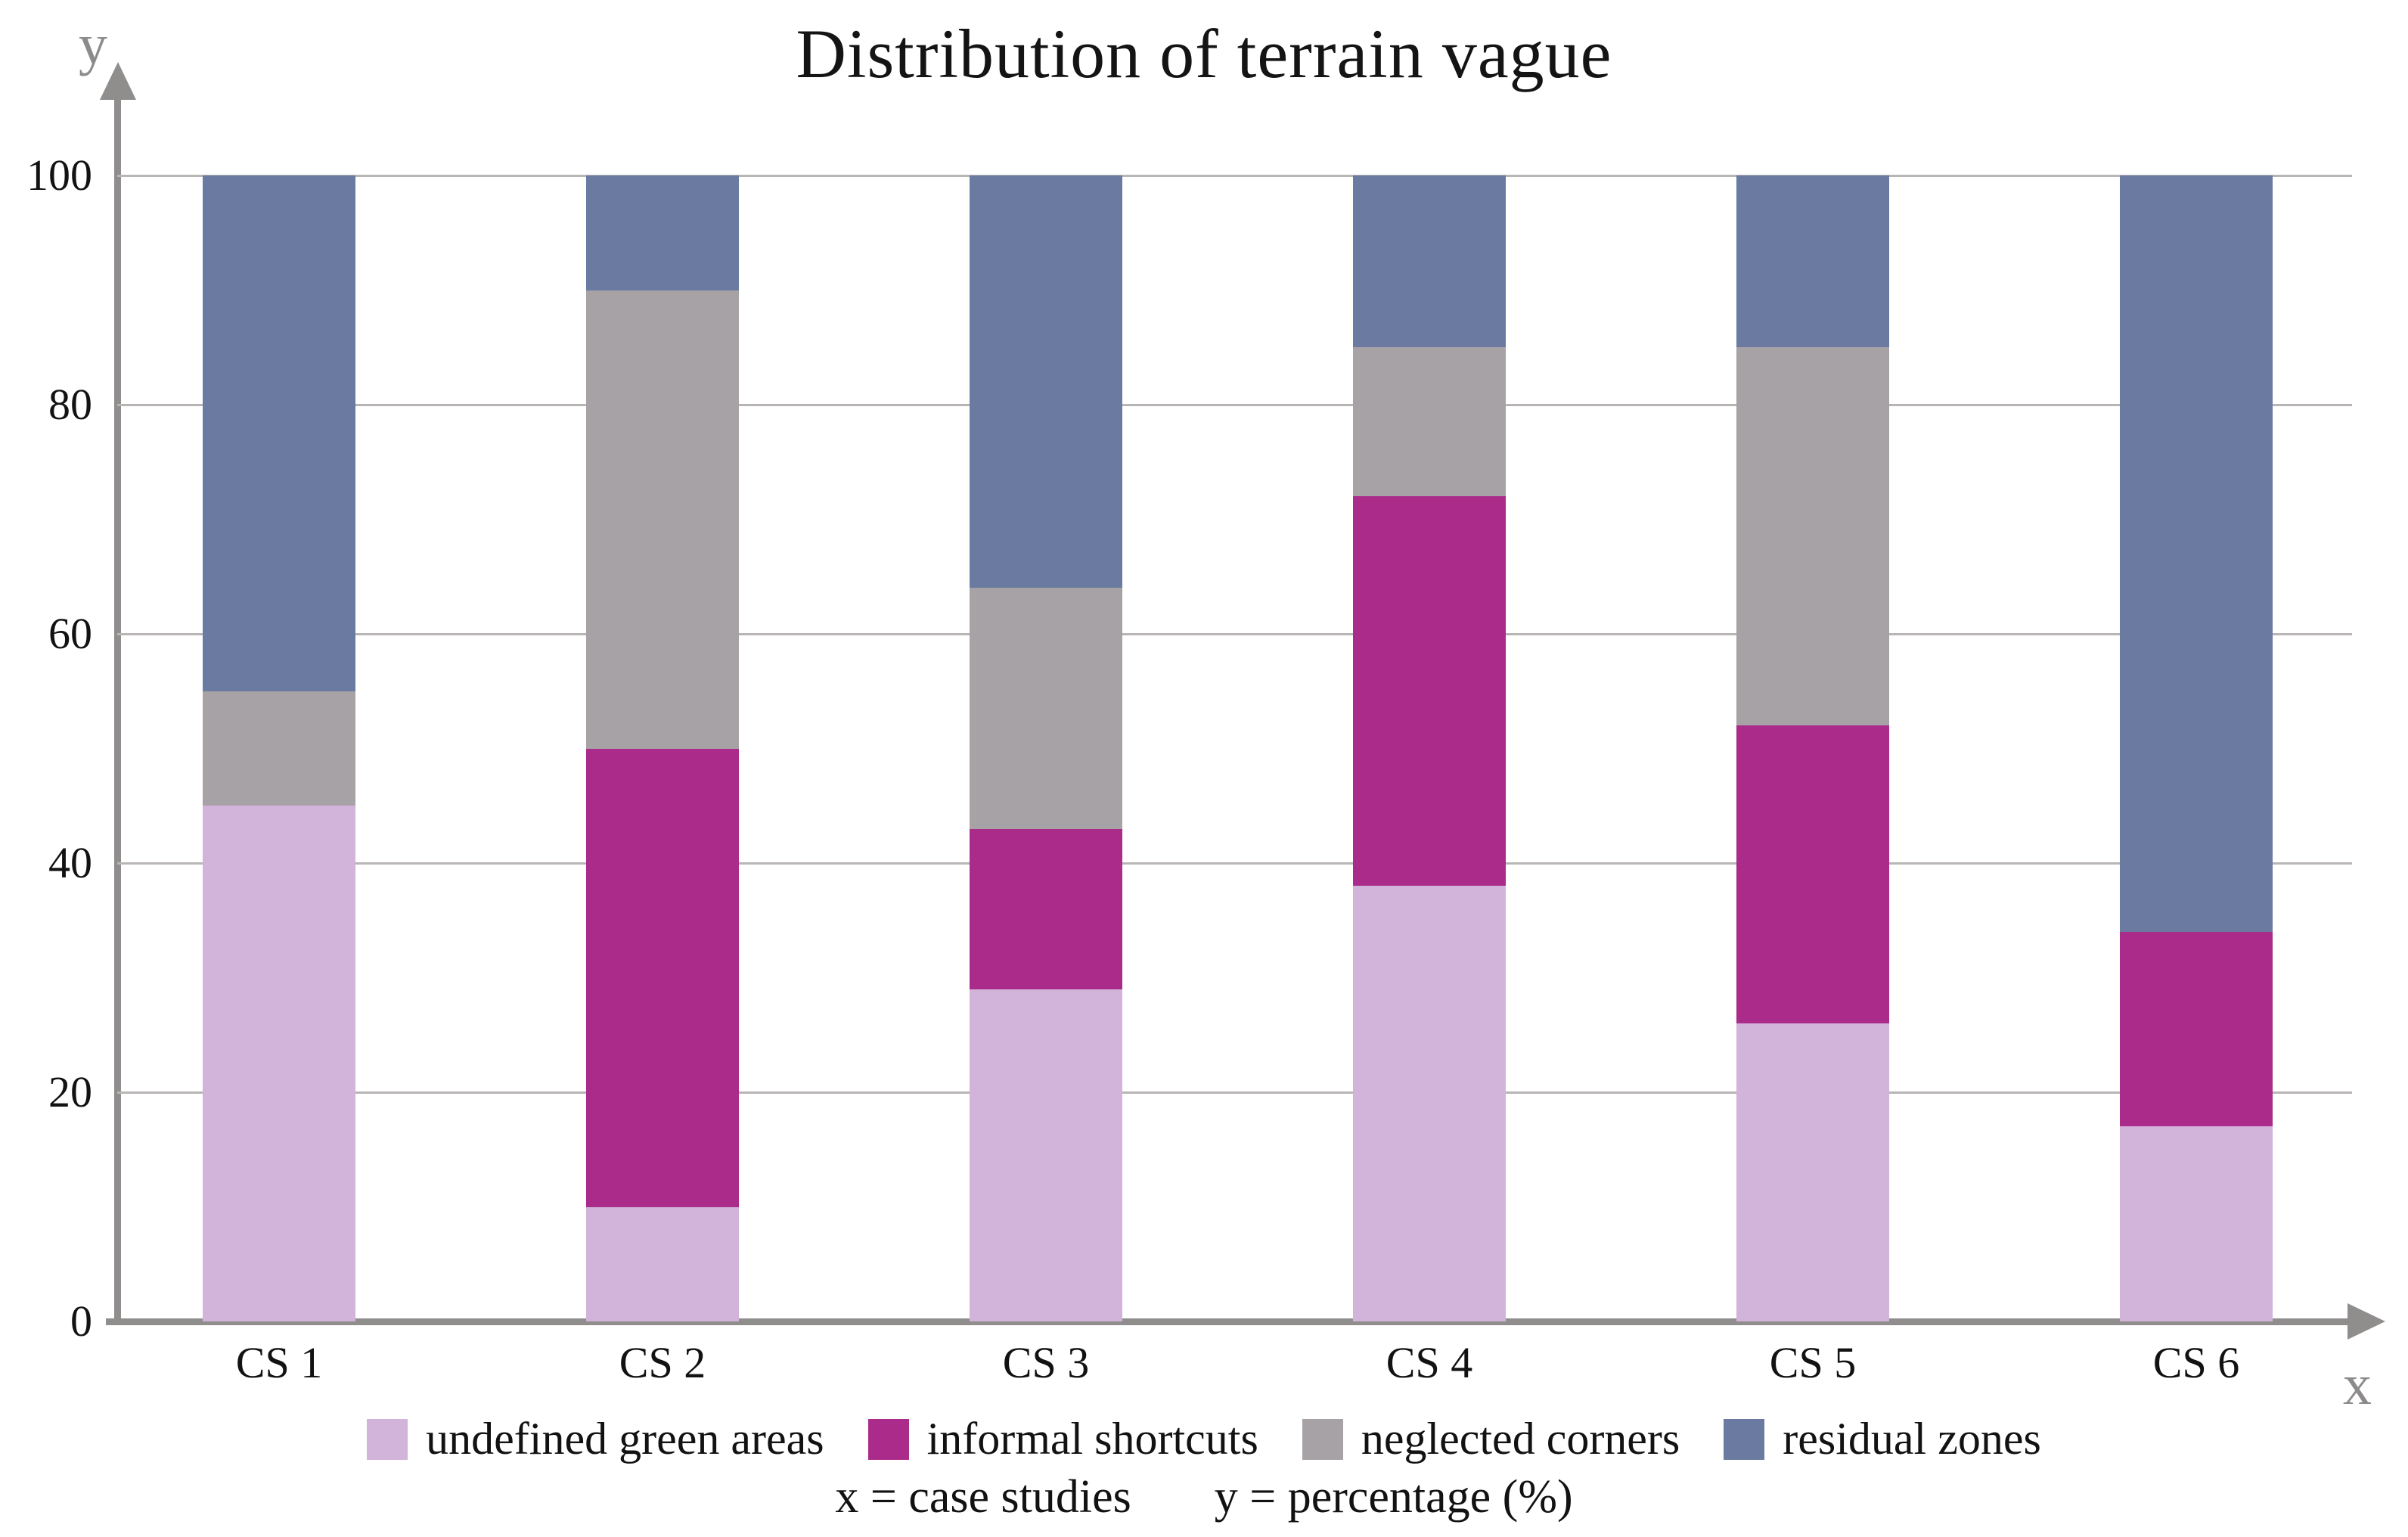  I want to click on x-axis-line, so click(1228, 1321).